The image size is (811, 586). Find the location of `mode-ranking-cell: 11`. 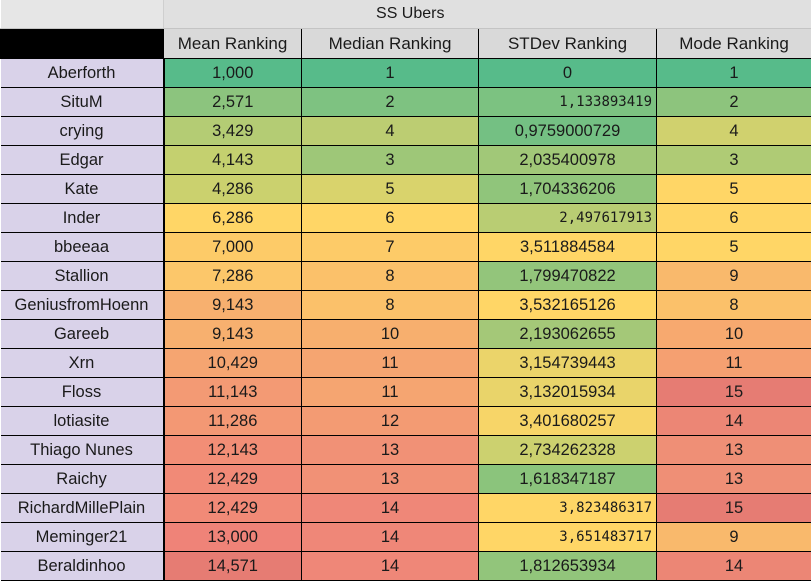

mode-ranking-cell: 11 is located at coordinates (733, 363).